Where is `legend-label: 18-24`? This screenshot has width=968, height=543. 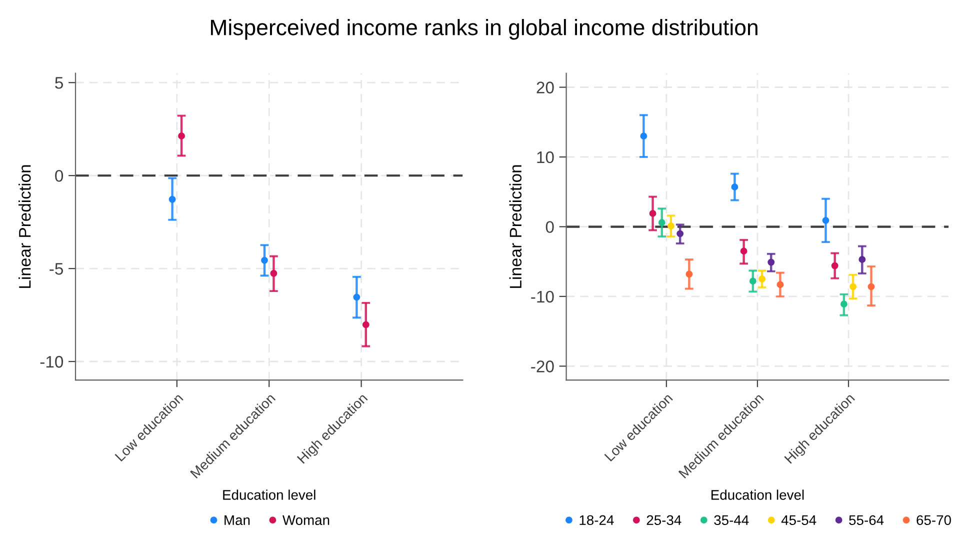
legend-label: 18-24 is located at coordinates (597, 520).